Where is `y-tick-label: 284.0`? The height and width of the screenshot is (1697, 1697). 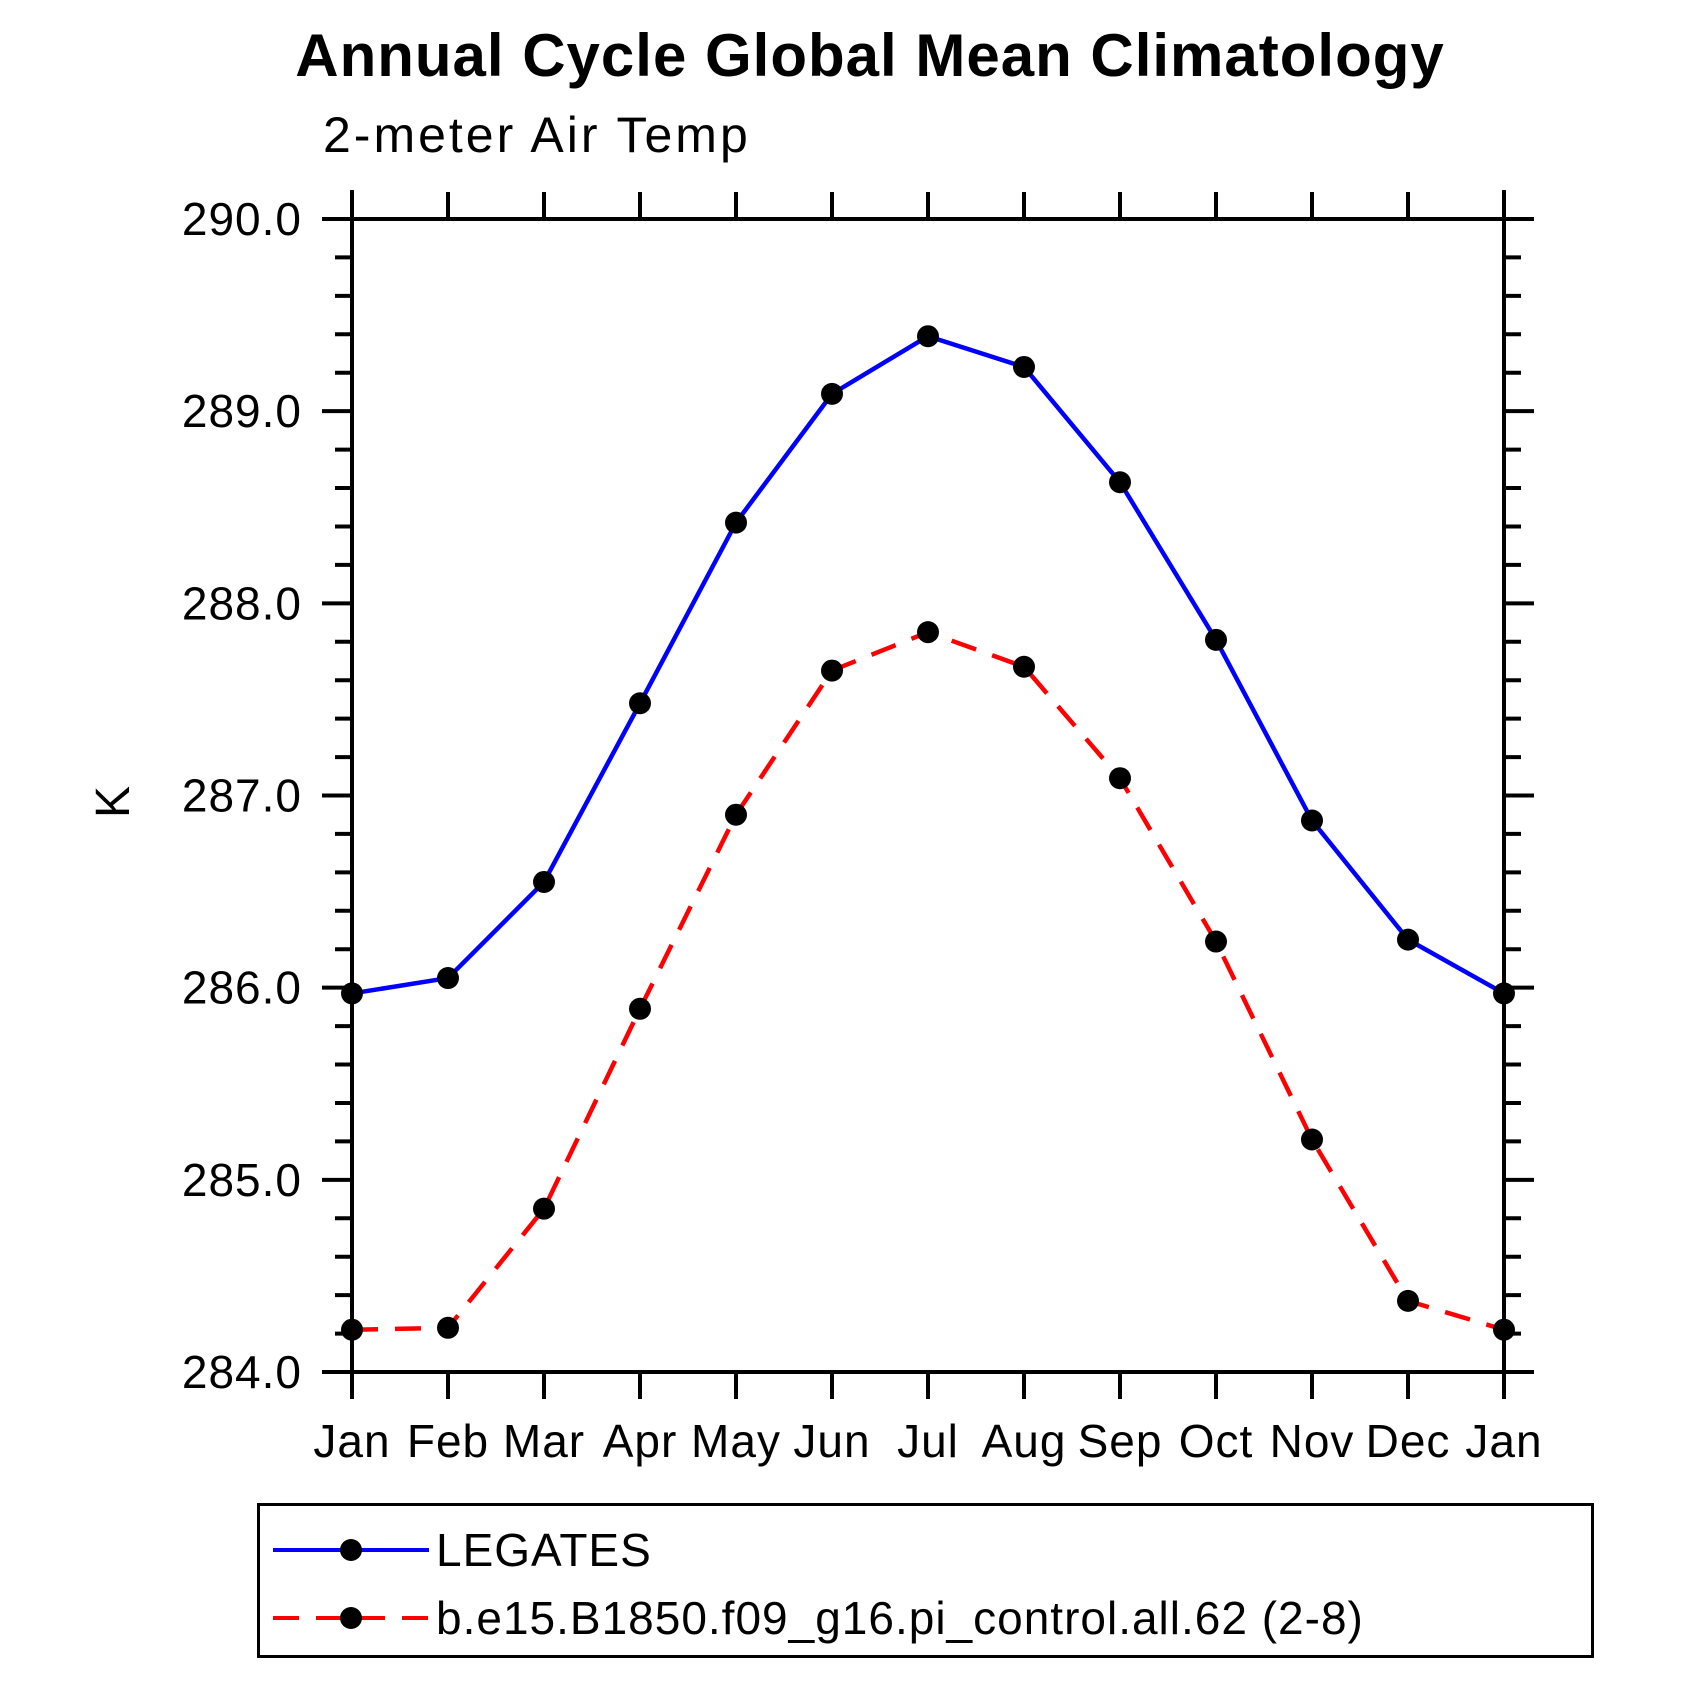 y-tick-label: 284.0 is located at coordinates (242, 1372).